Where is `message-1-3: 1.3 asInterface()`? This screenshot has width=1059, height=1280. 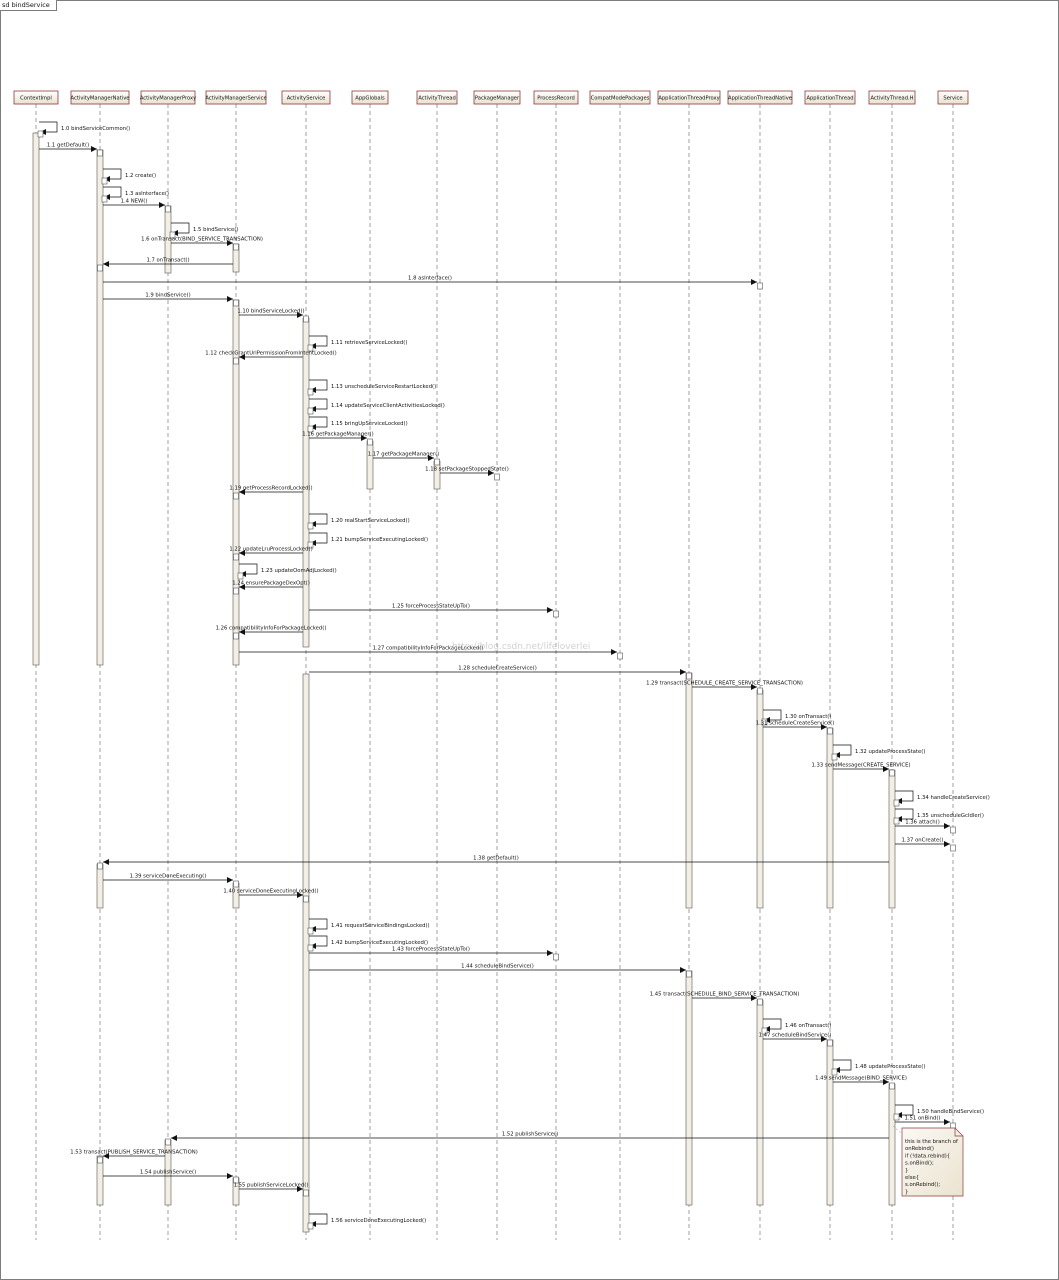 message-1-3: 1.3 asInterface() is located at coordinates (135, 194).